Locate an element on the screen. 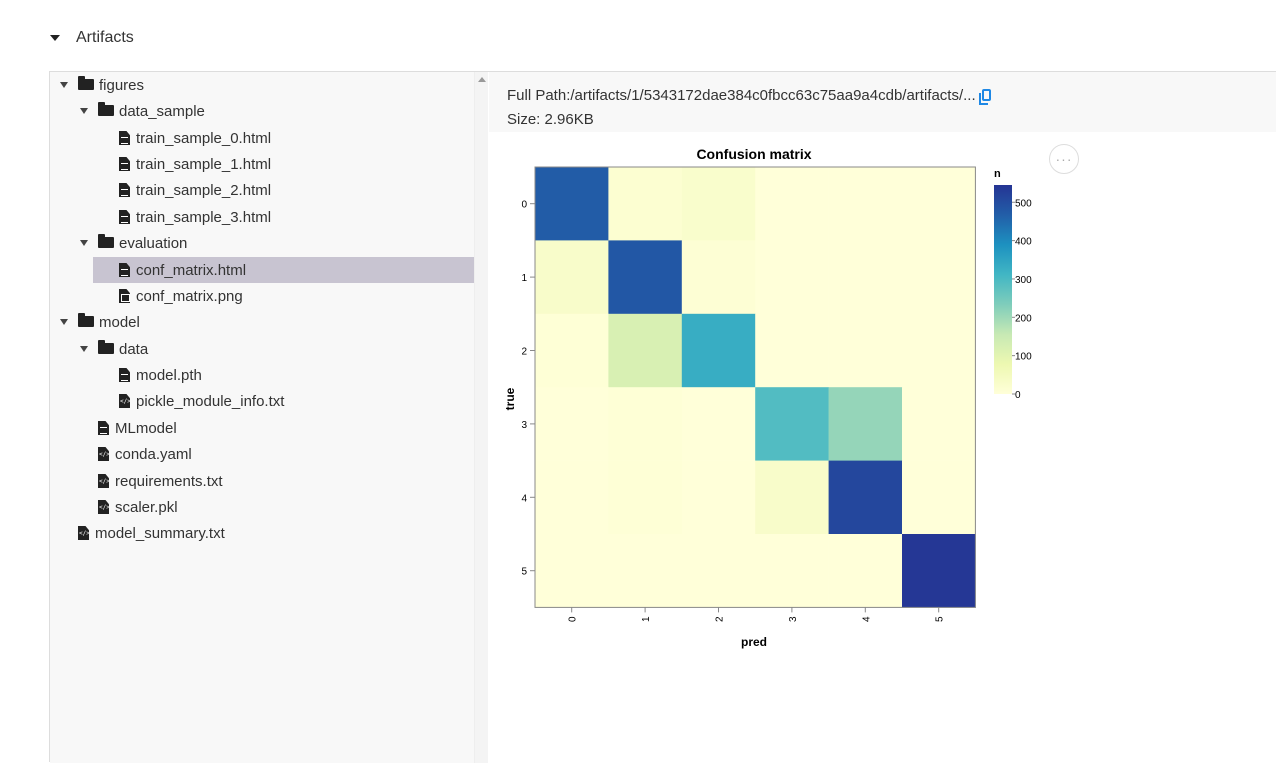 This screenshot has width=1276, height=763. legend-tick-label: 200 is located at coordinates (1023, 318).